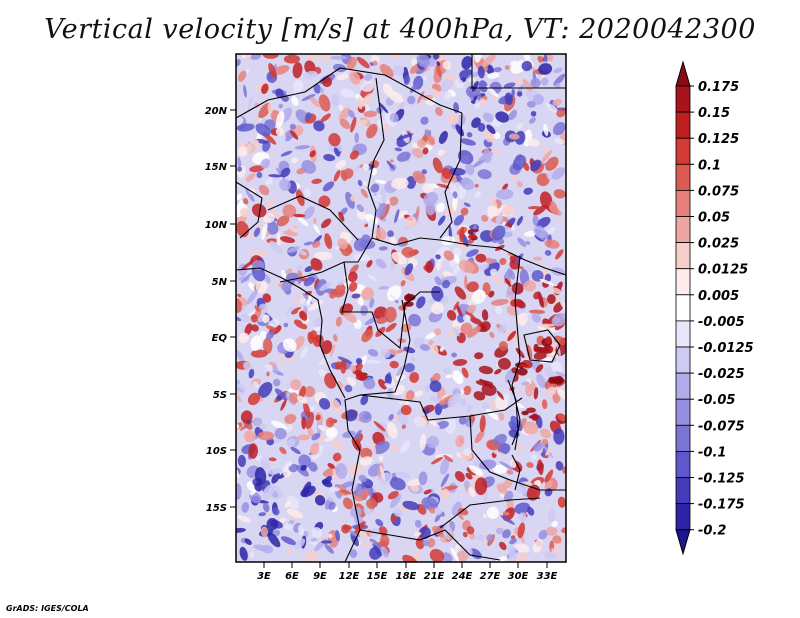 The width and height of the screenshot is (800, 618). What do you see at coordinates (216, 508) in the screenshot?
I see `lat-tick-label: 15S` at bounding box center [216, 508].